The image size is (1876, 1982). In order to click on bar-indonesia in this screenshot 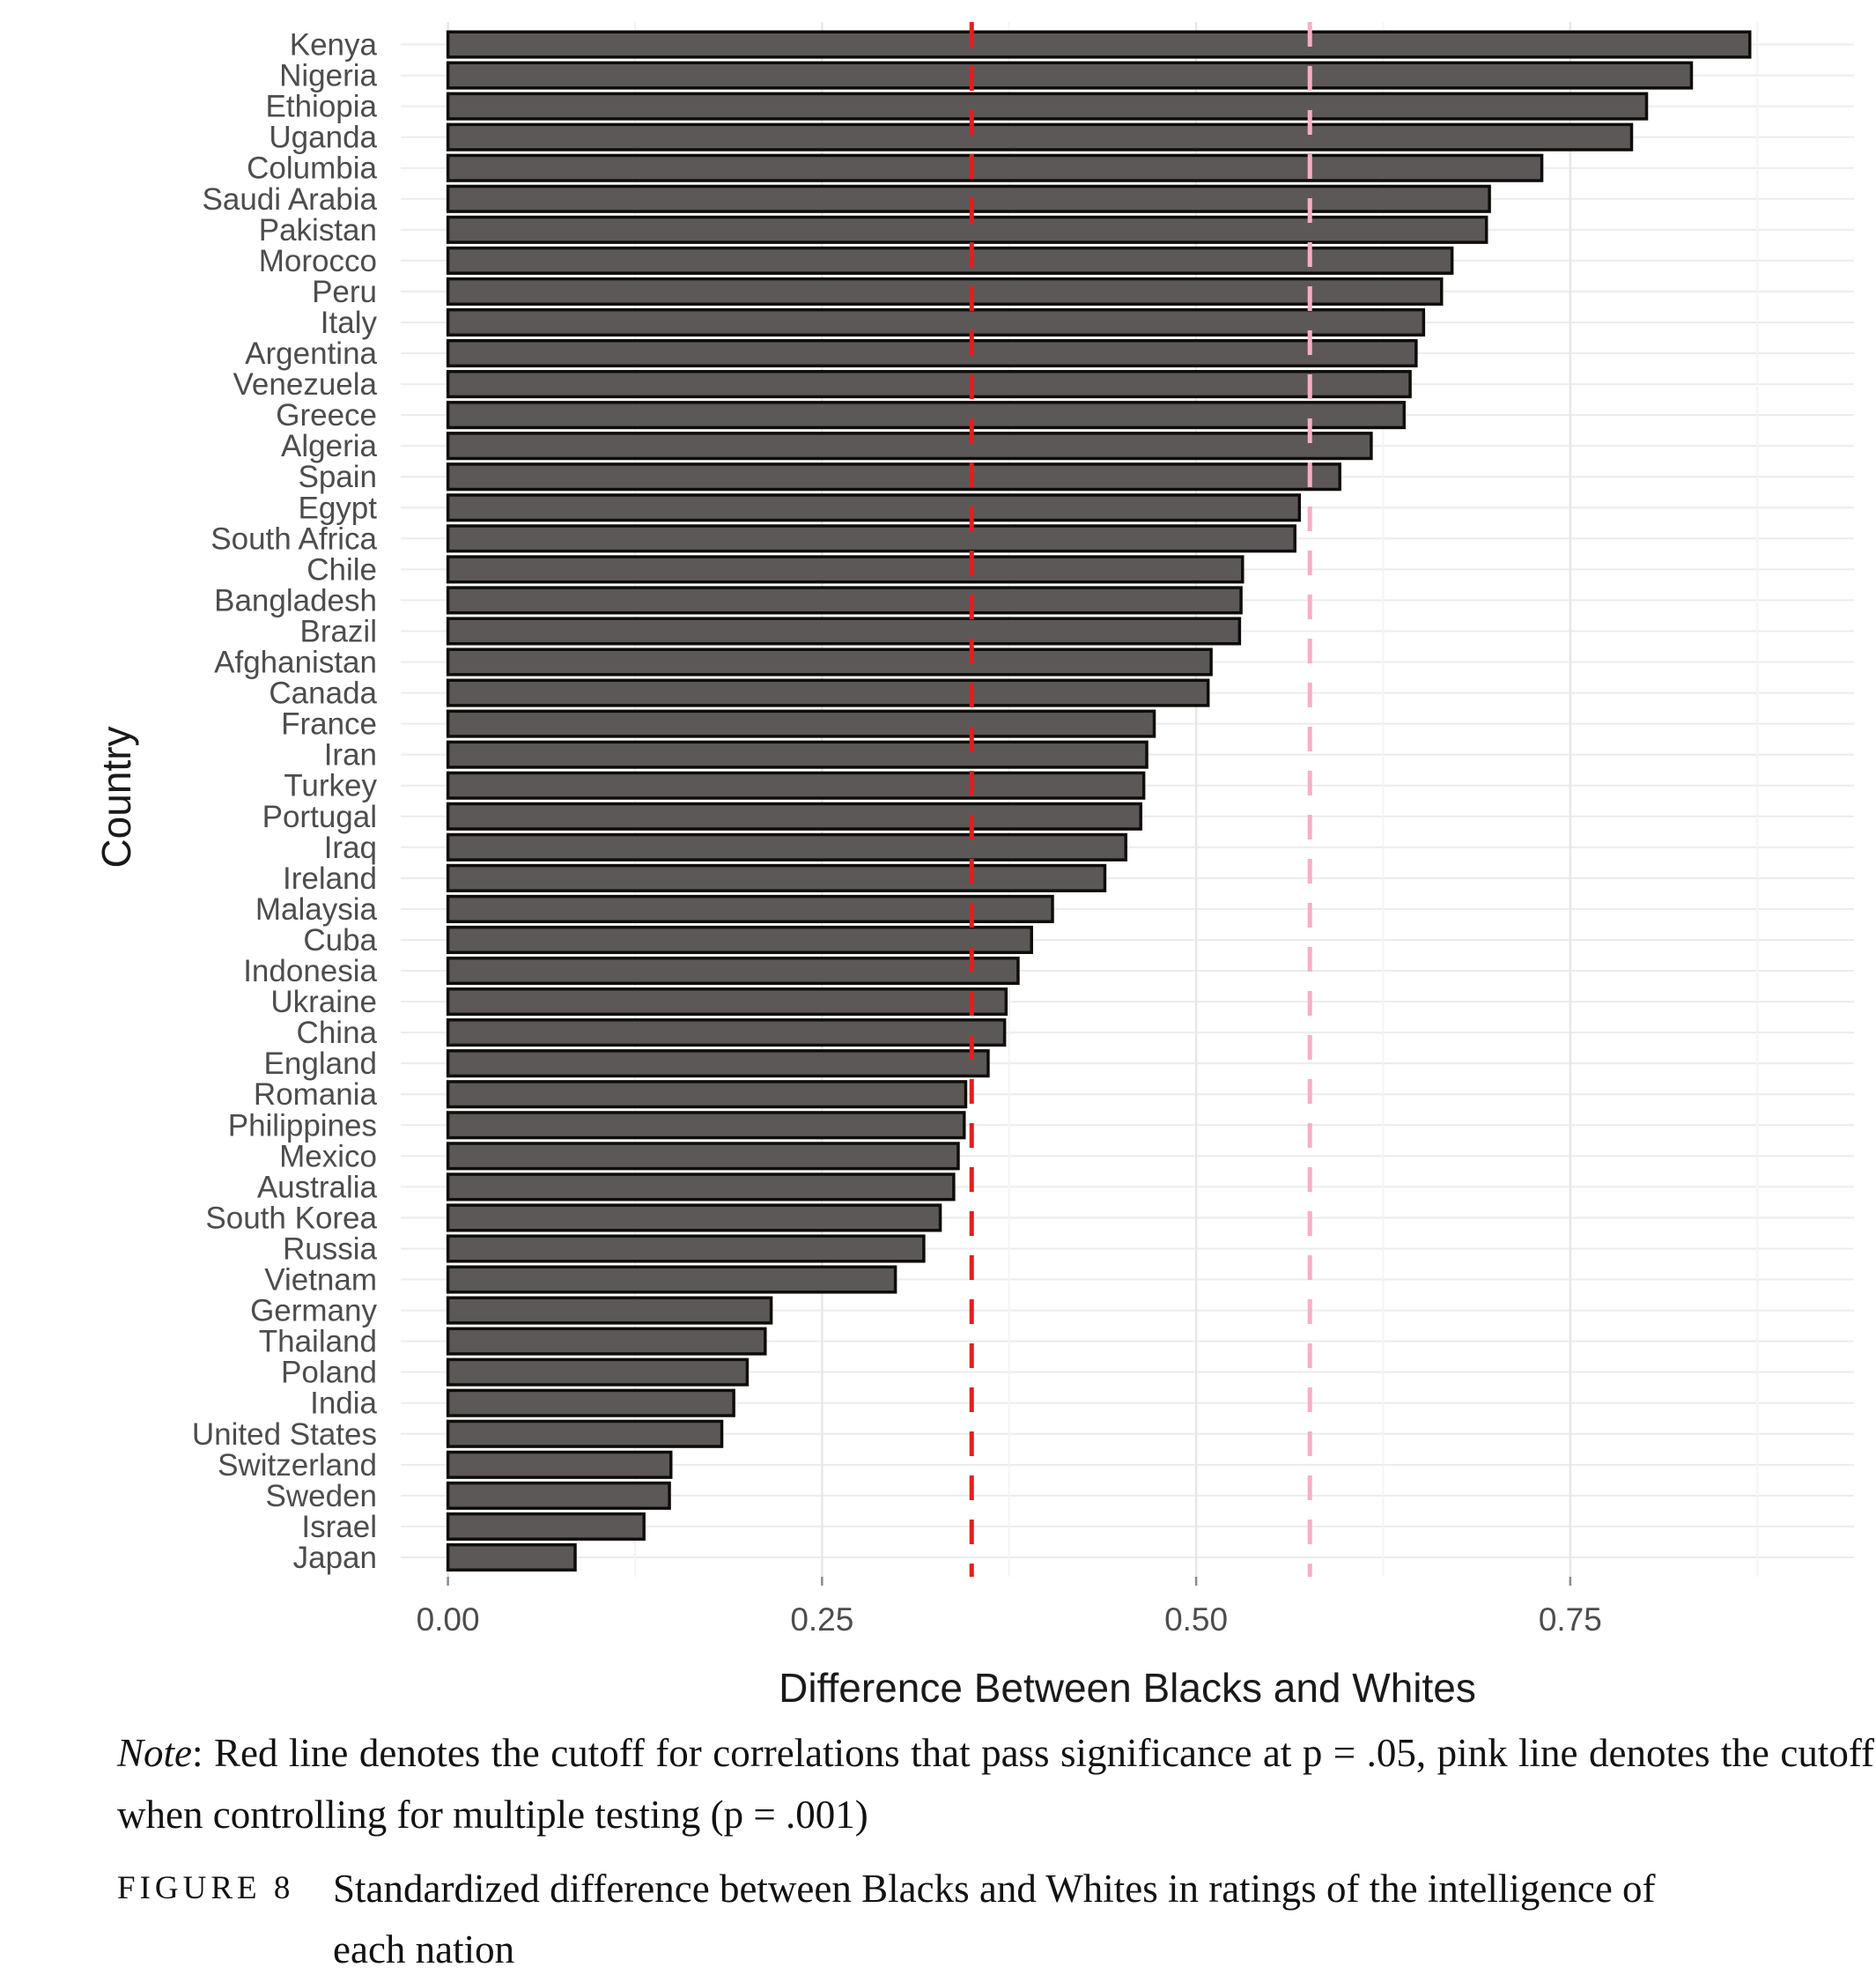, I will do `click(733, 971)`.